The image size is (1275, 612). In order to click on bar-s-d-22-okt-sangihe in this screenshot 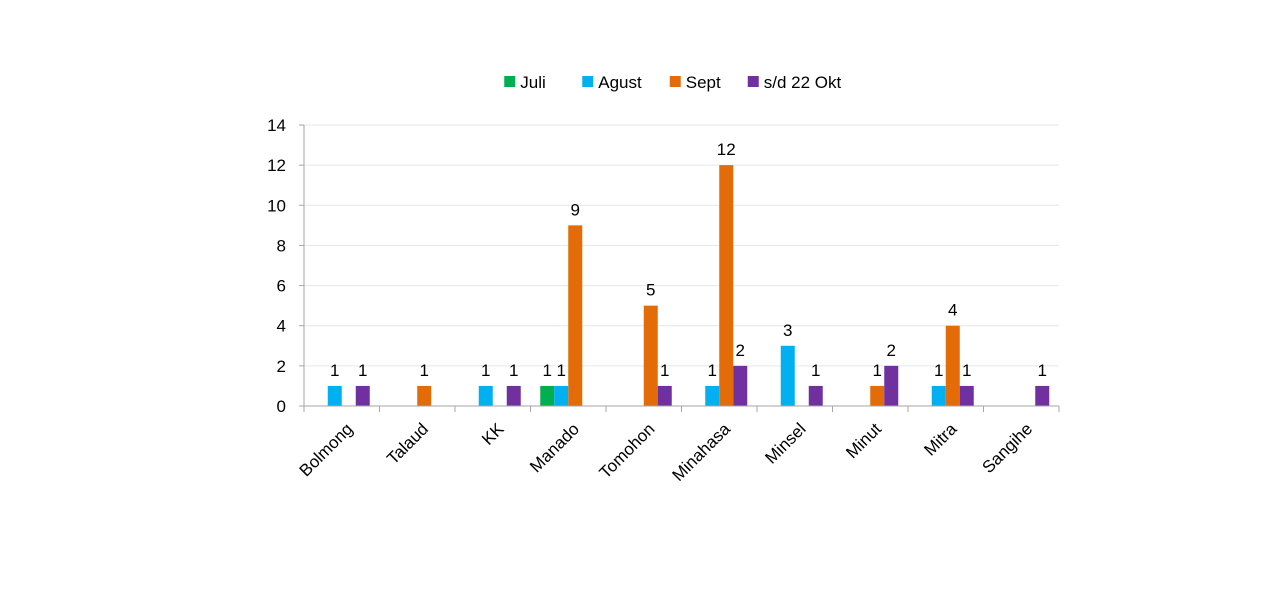, I will do `click(1042, 395)`.